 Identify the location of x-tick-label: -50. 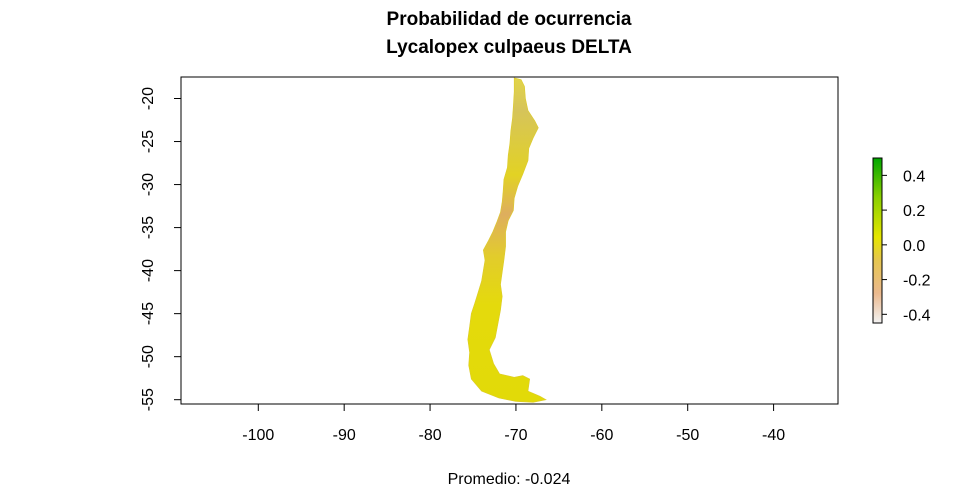
(687, 435).